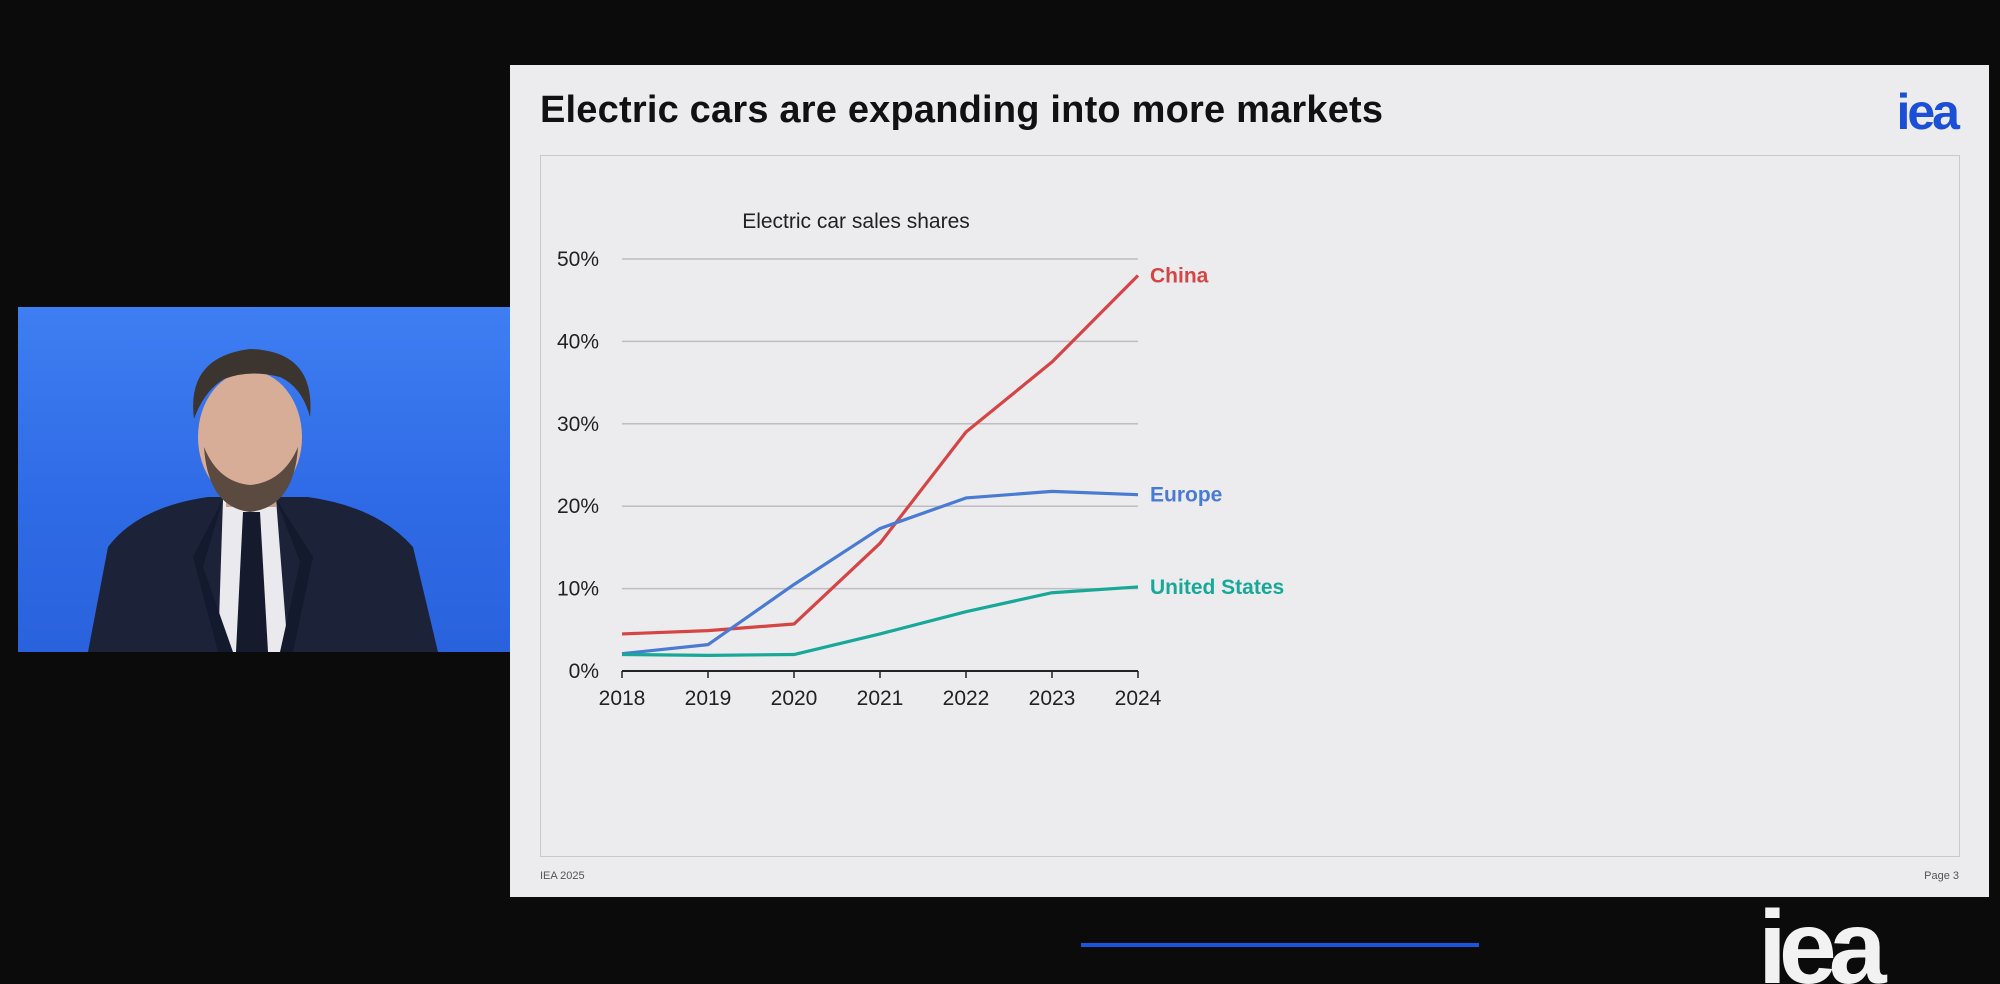 This screenshot has width=2000, height=984. I want to click on series-label-europe: Europe, so click(1186, 495).